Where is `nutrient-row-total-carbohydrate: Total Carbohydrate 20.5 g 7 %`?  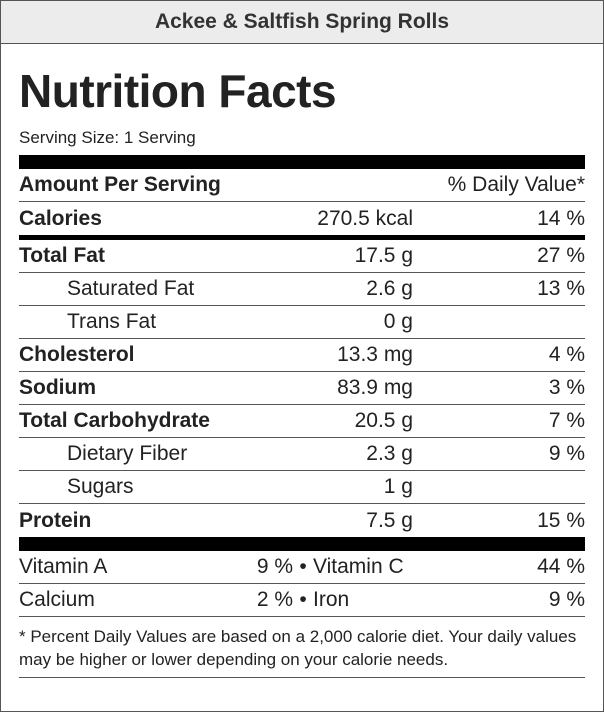
nutrient-row-total-carbohydrate: Total Carbohydrate 20.5 g 7 % is located at coordinates (302, 421).